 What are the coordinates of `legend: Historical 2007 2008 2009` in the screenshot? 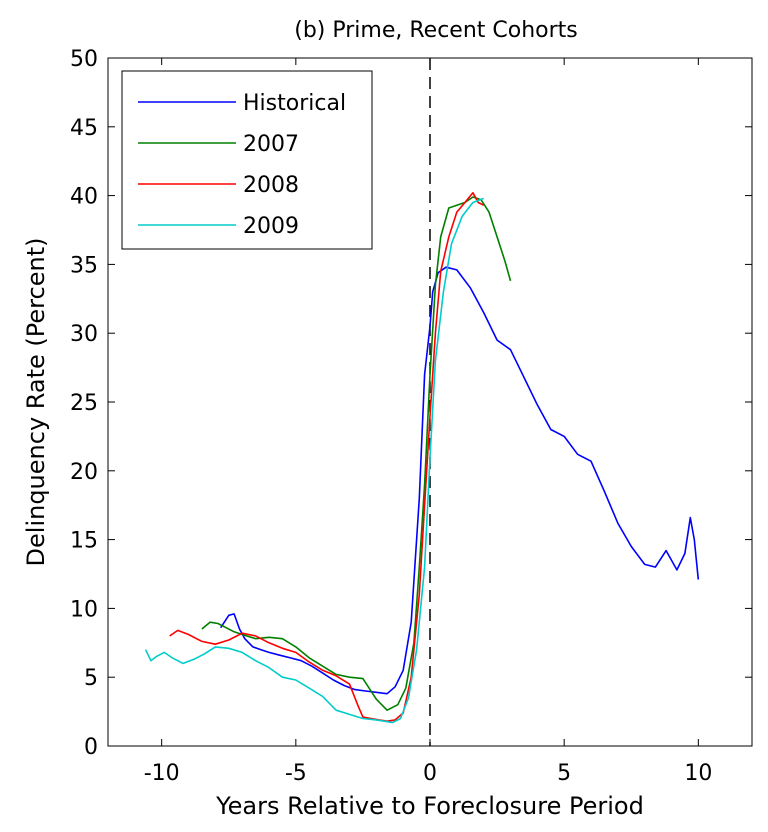 It's located at (247, 160).